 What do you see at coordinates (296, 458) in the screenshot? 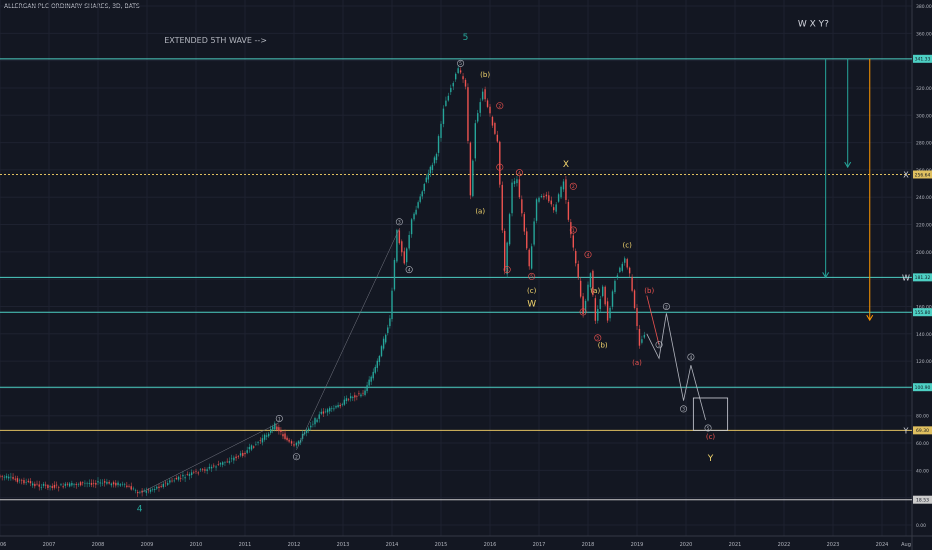
I see `wave-circle-label: 2` at bounding box center [296, 458].